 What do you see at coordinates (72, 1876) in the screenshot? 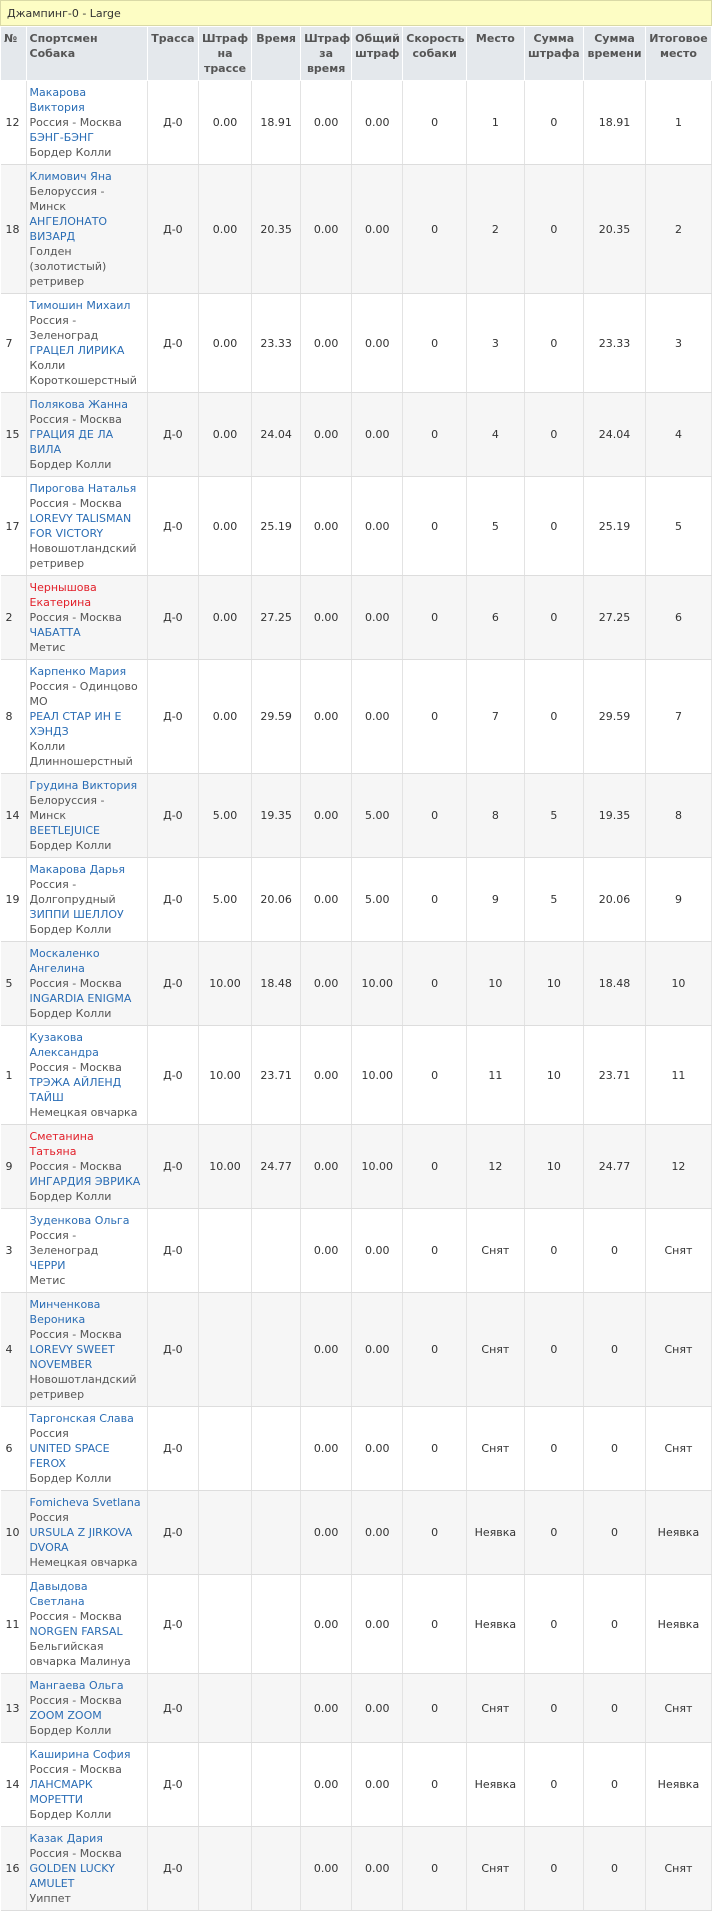
I see `dog-link: GOLDEN LUCKY AMULET` at bounding box center [72, 1876].